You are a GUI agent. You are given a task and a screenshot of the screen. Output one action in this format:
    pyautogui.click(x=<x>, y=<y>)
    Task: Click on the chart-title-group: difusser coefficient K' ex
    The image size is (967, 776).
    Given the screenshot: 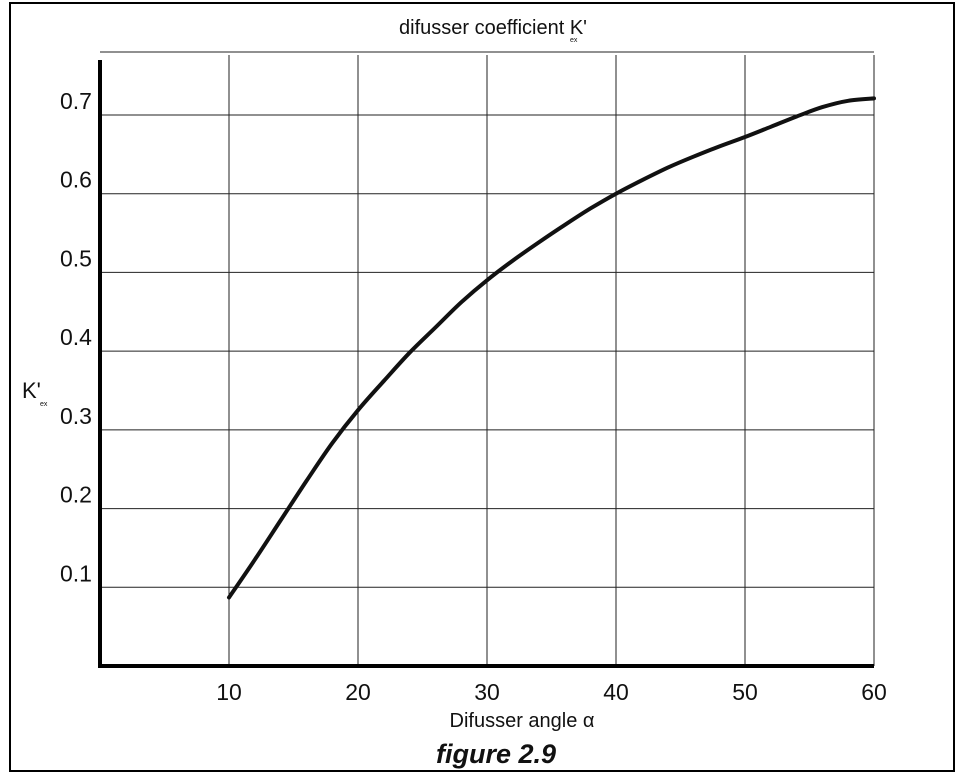 What is the action you would take?
    pyautogui.click(x=493, y=30)
    